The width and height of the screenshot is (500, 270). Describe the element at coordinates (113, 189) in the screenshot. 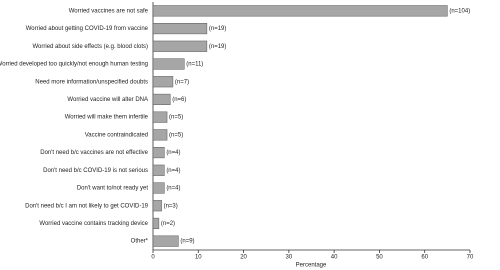

I see `y-tick-label: Don't want to/not ready yet` at that location.